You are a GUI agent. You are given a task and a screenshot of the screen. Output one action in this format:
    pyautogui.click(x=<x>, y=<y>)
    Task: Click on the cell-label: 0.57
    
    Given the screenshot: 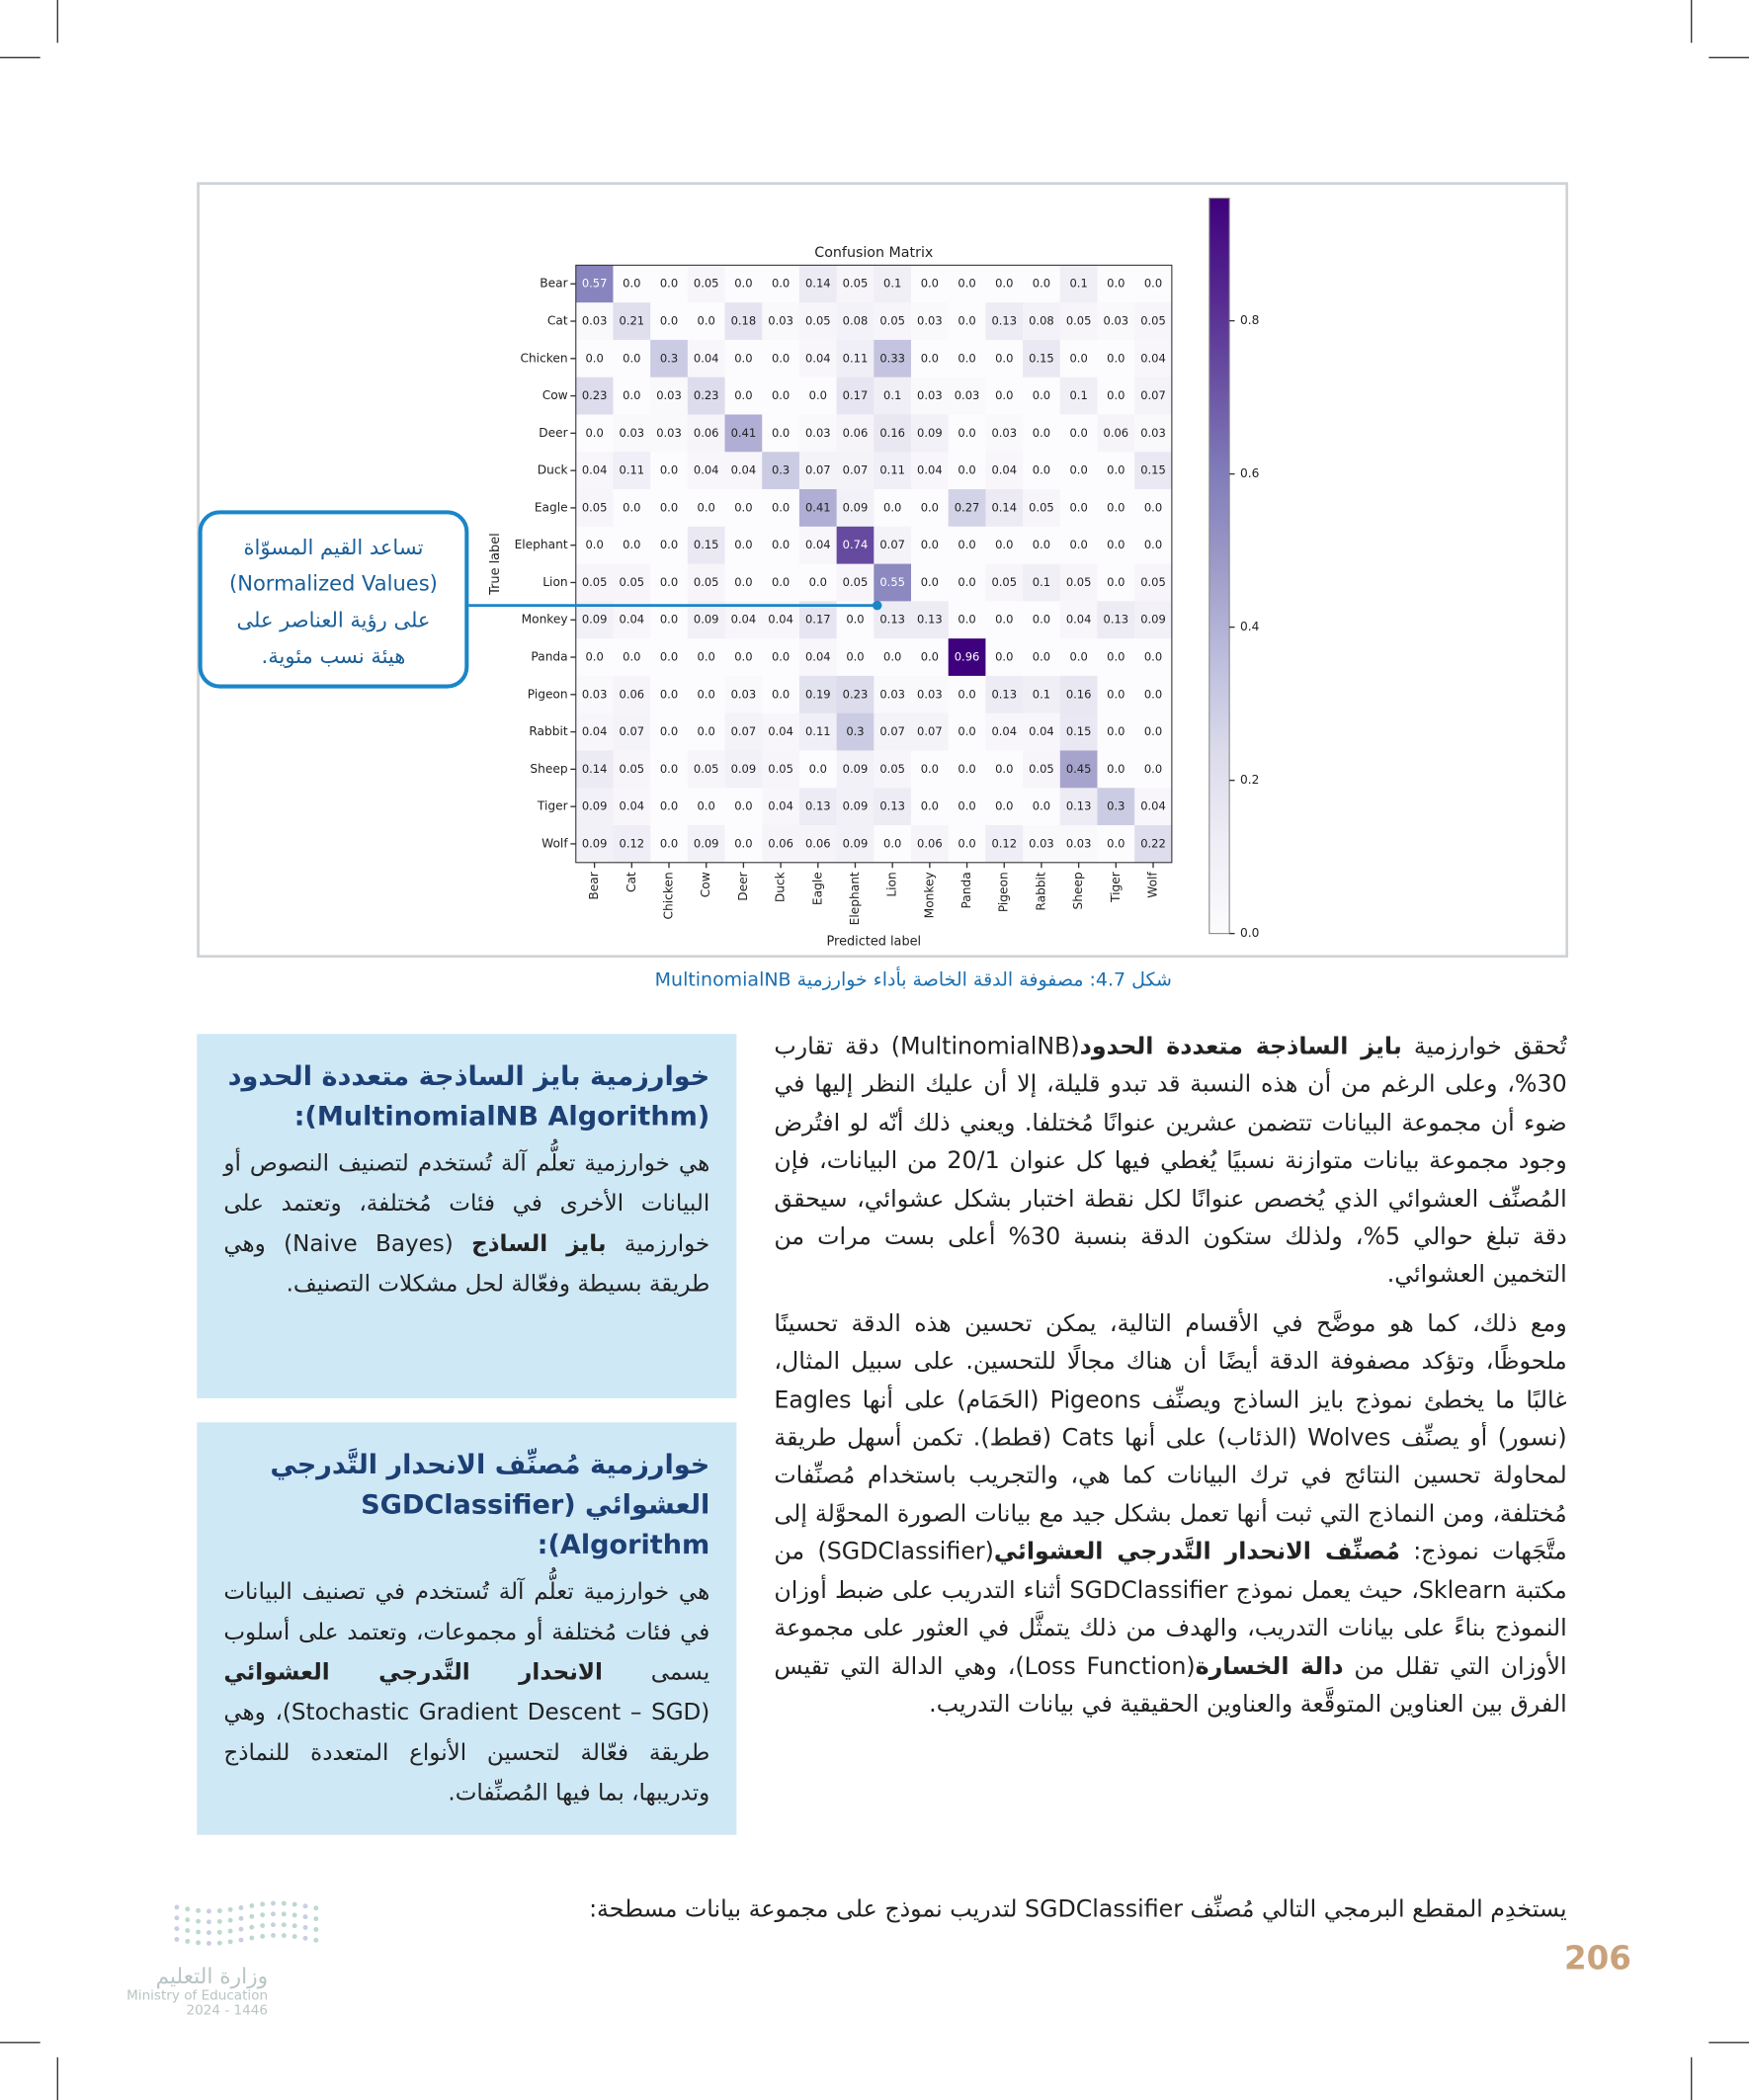 What is the action you would take?
    pyautogui.click(x=595, y=284)
    